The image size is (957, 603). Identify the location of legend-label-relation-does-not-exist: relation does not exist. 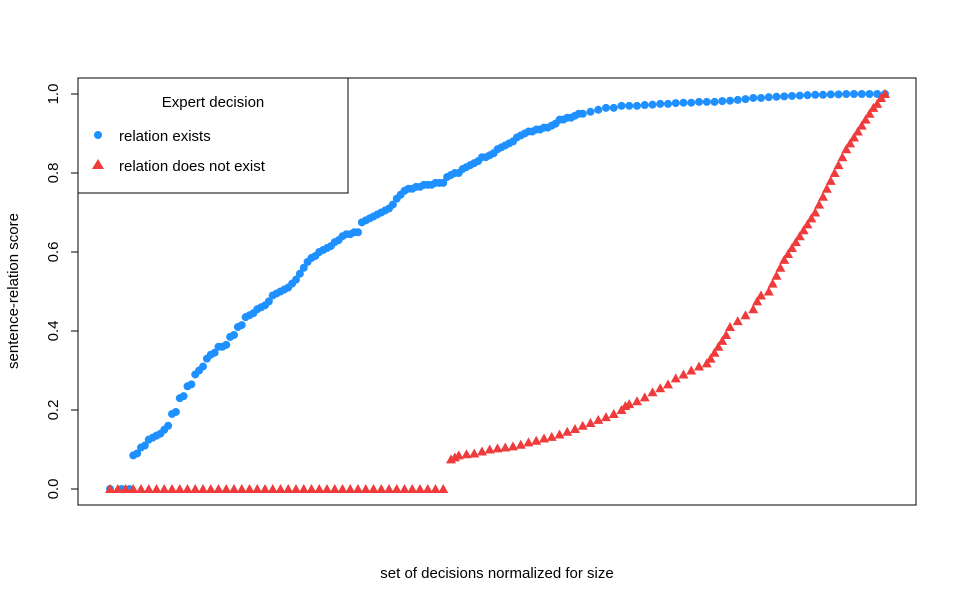
(192, 166).